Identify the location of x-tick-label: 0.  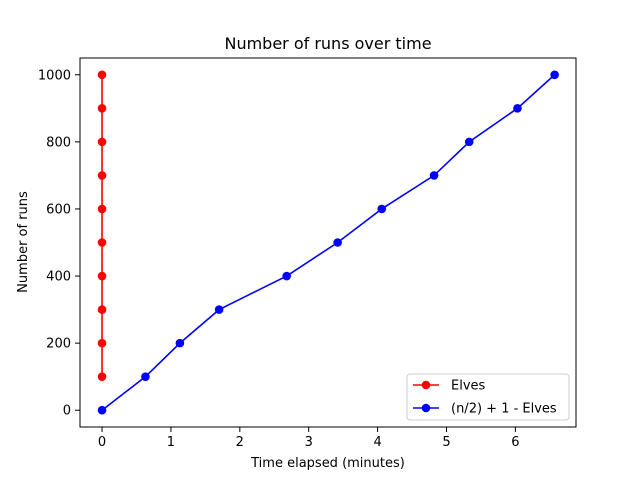
(102, 442).